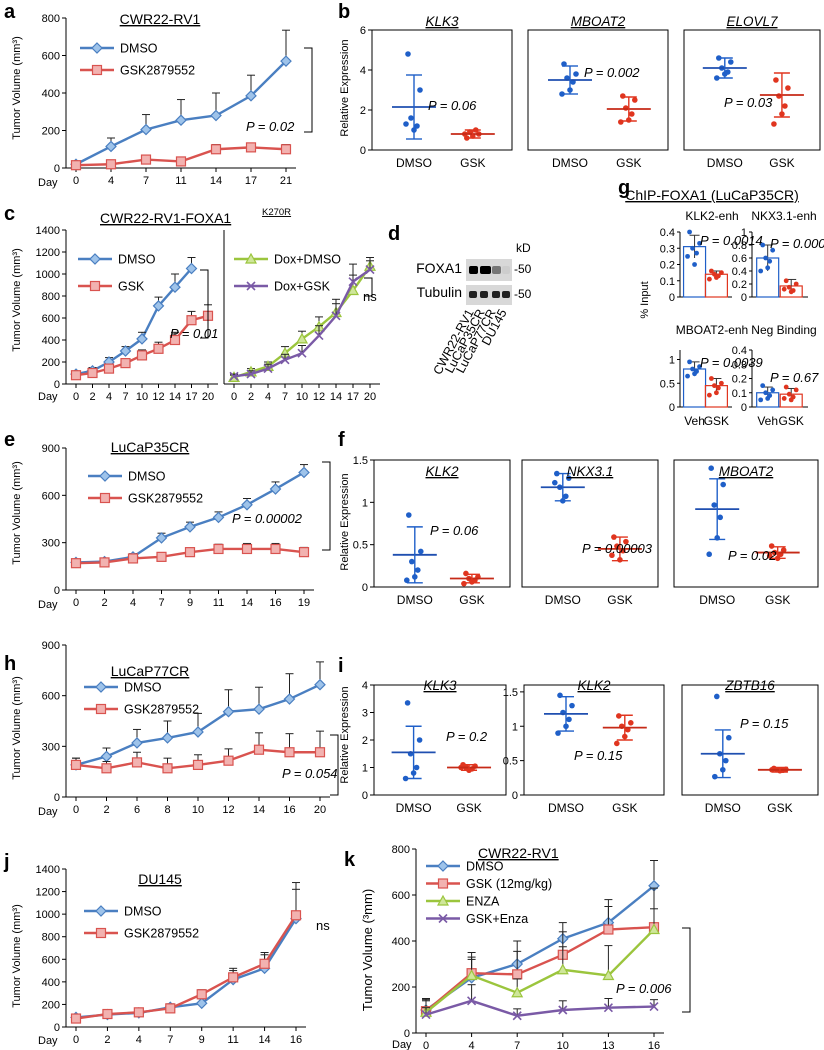 The width and height of the screenshot is (824, 1050). I want to click on panel-e-pvalue: P = 0.00002, so click(267, 518).